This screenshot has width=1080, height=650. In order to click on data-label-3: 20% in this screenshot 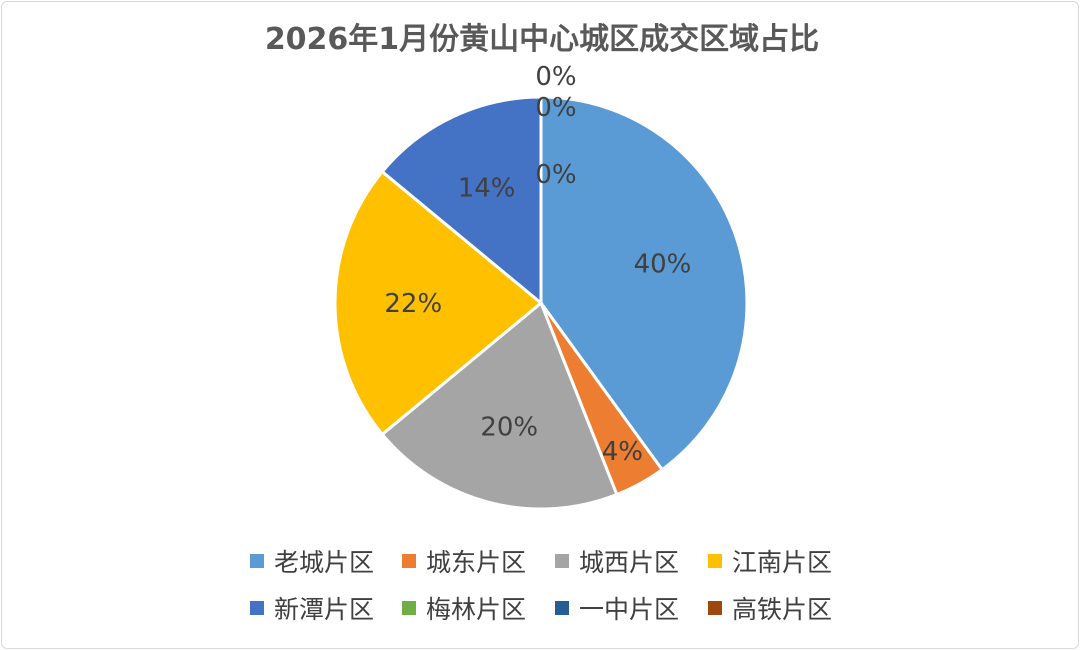, I will do `click(509, 428)`.